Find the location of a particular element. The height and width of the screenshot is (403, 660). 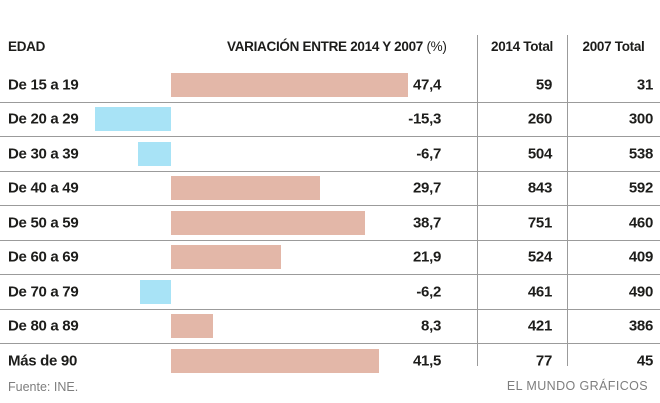

total-2014-value: 843 is located at coordinates (539, 188).